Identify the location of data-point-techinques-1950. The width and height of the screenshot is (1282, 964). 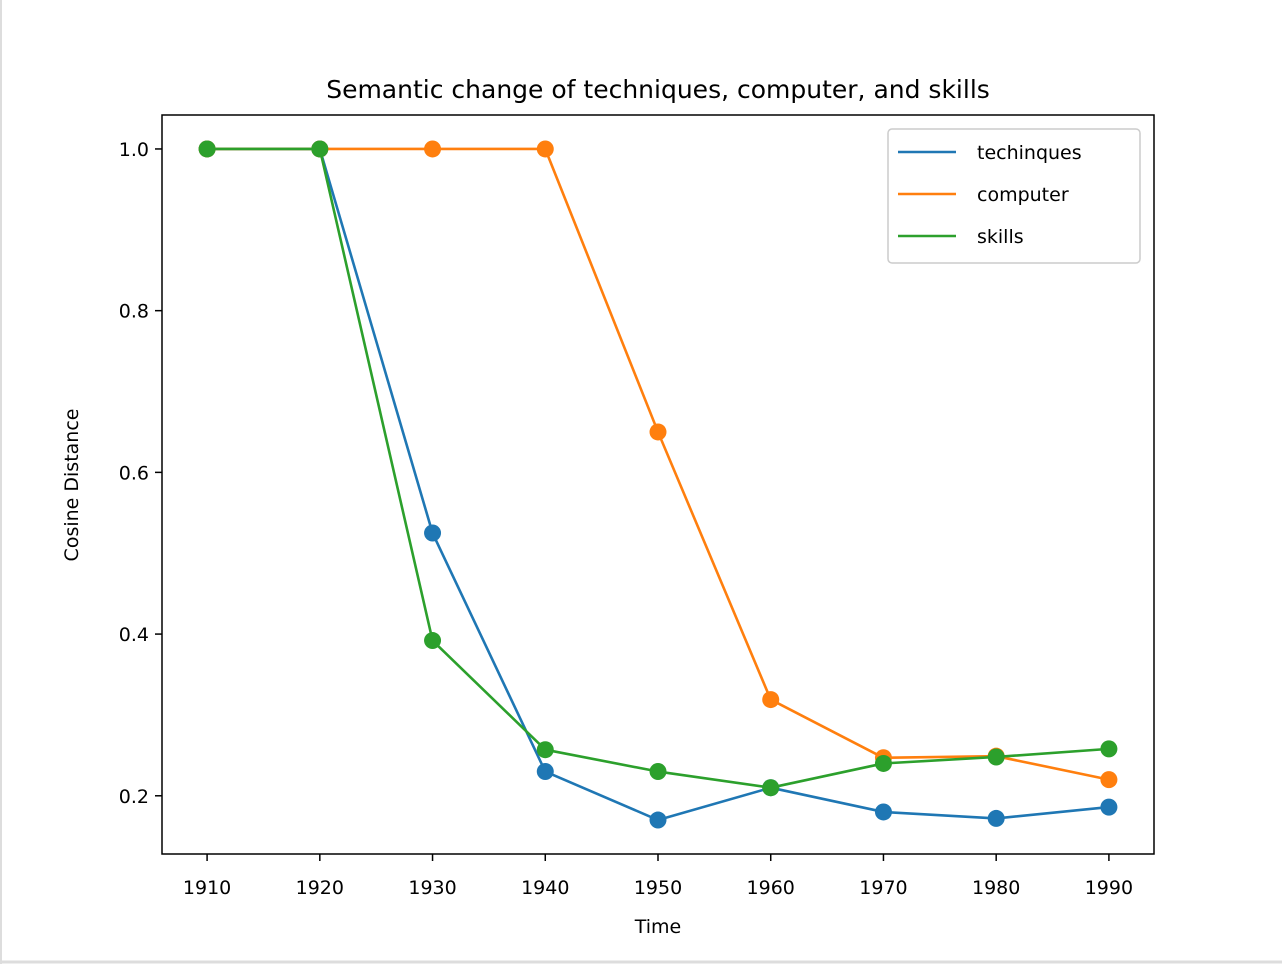
(658, 820).